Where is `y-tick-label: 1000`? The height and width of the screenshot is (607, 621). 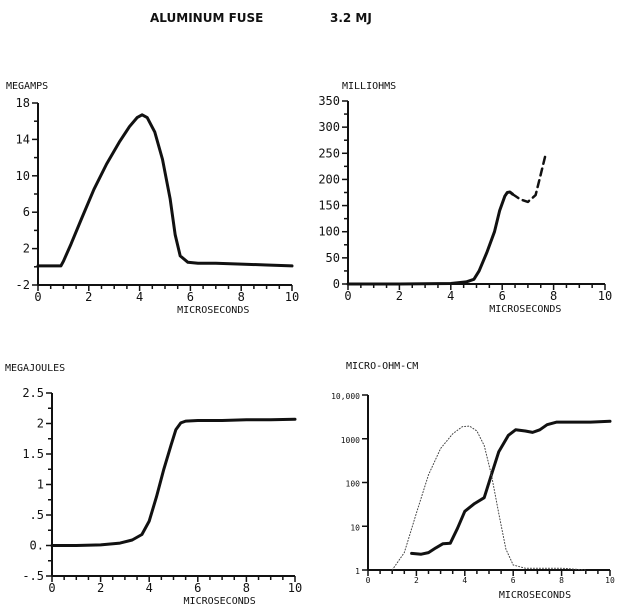
y-tick-label: 1000 is located at coordinates (350, 440).